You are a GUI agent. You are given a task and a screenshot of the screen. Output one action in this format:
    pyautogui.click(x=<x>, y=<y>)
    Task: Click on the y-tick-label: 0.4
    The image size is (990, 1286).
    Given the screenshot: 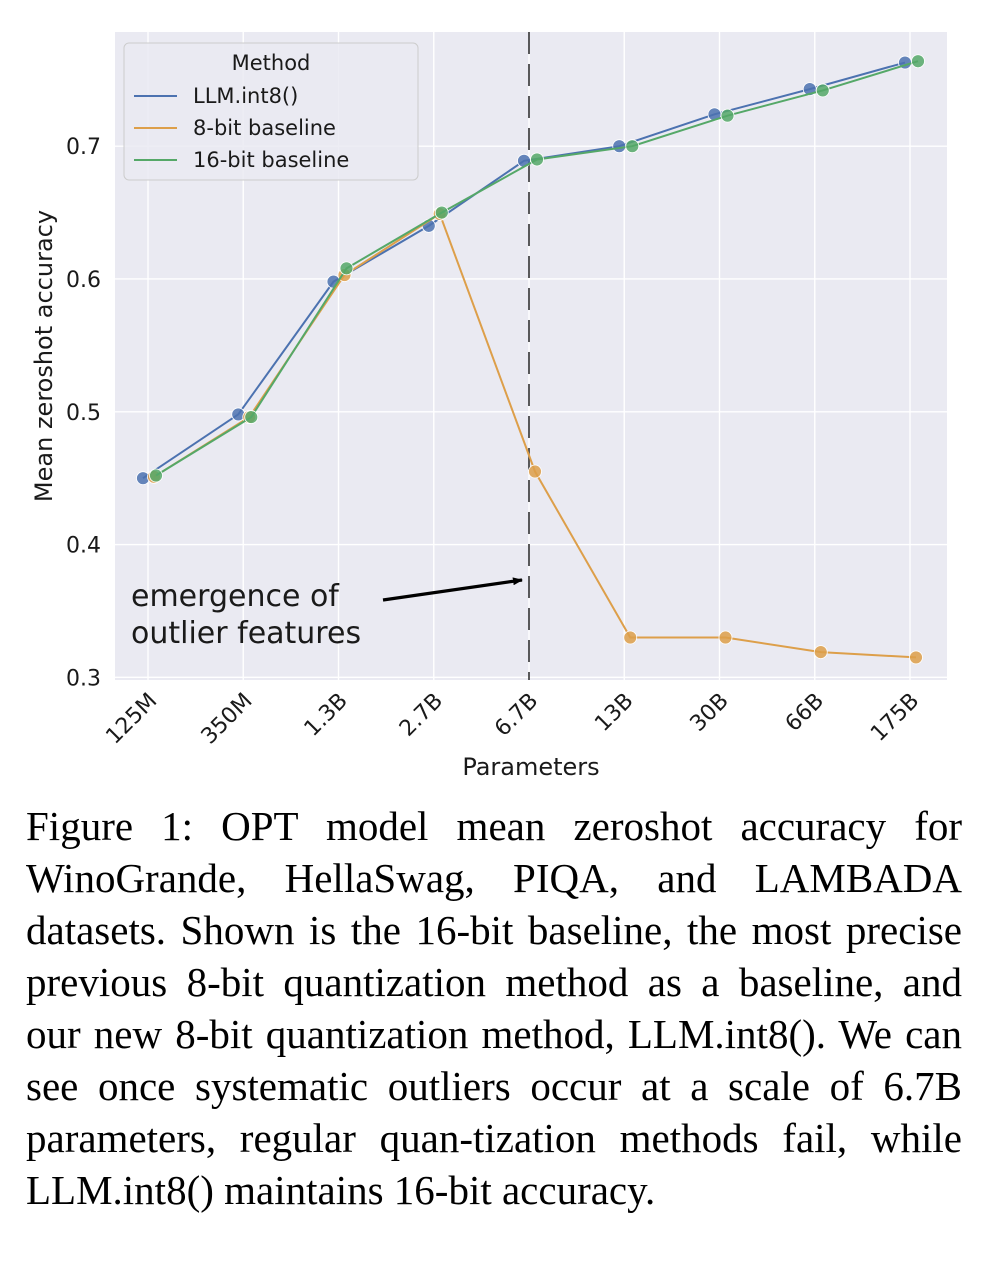 What is the action you would take?
    pyautogui.click(x=83, y=546)
    